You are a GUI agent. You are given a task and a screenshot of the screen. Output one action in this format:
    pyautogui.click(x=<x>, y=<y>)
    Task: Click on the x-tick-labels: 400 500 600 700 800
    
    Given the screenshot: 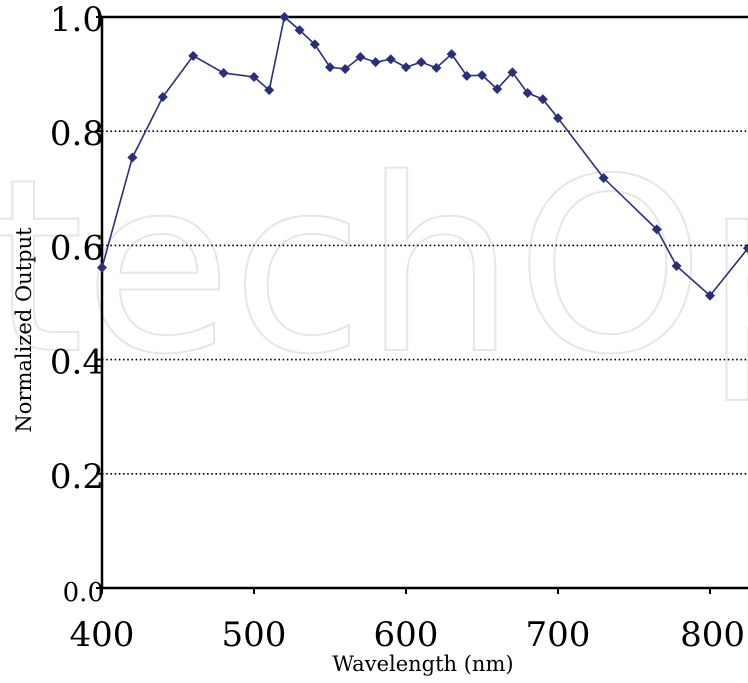 What is the action you would take?
    pyautogui.click(x=407, y=635)
    